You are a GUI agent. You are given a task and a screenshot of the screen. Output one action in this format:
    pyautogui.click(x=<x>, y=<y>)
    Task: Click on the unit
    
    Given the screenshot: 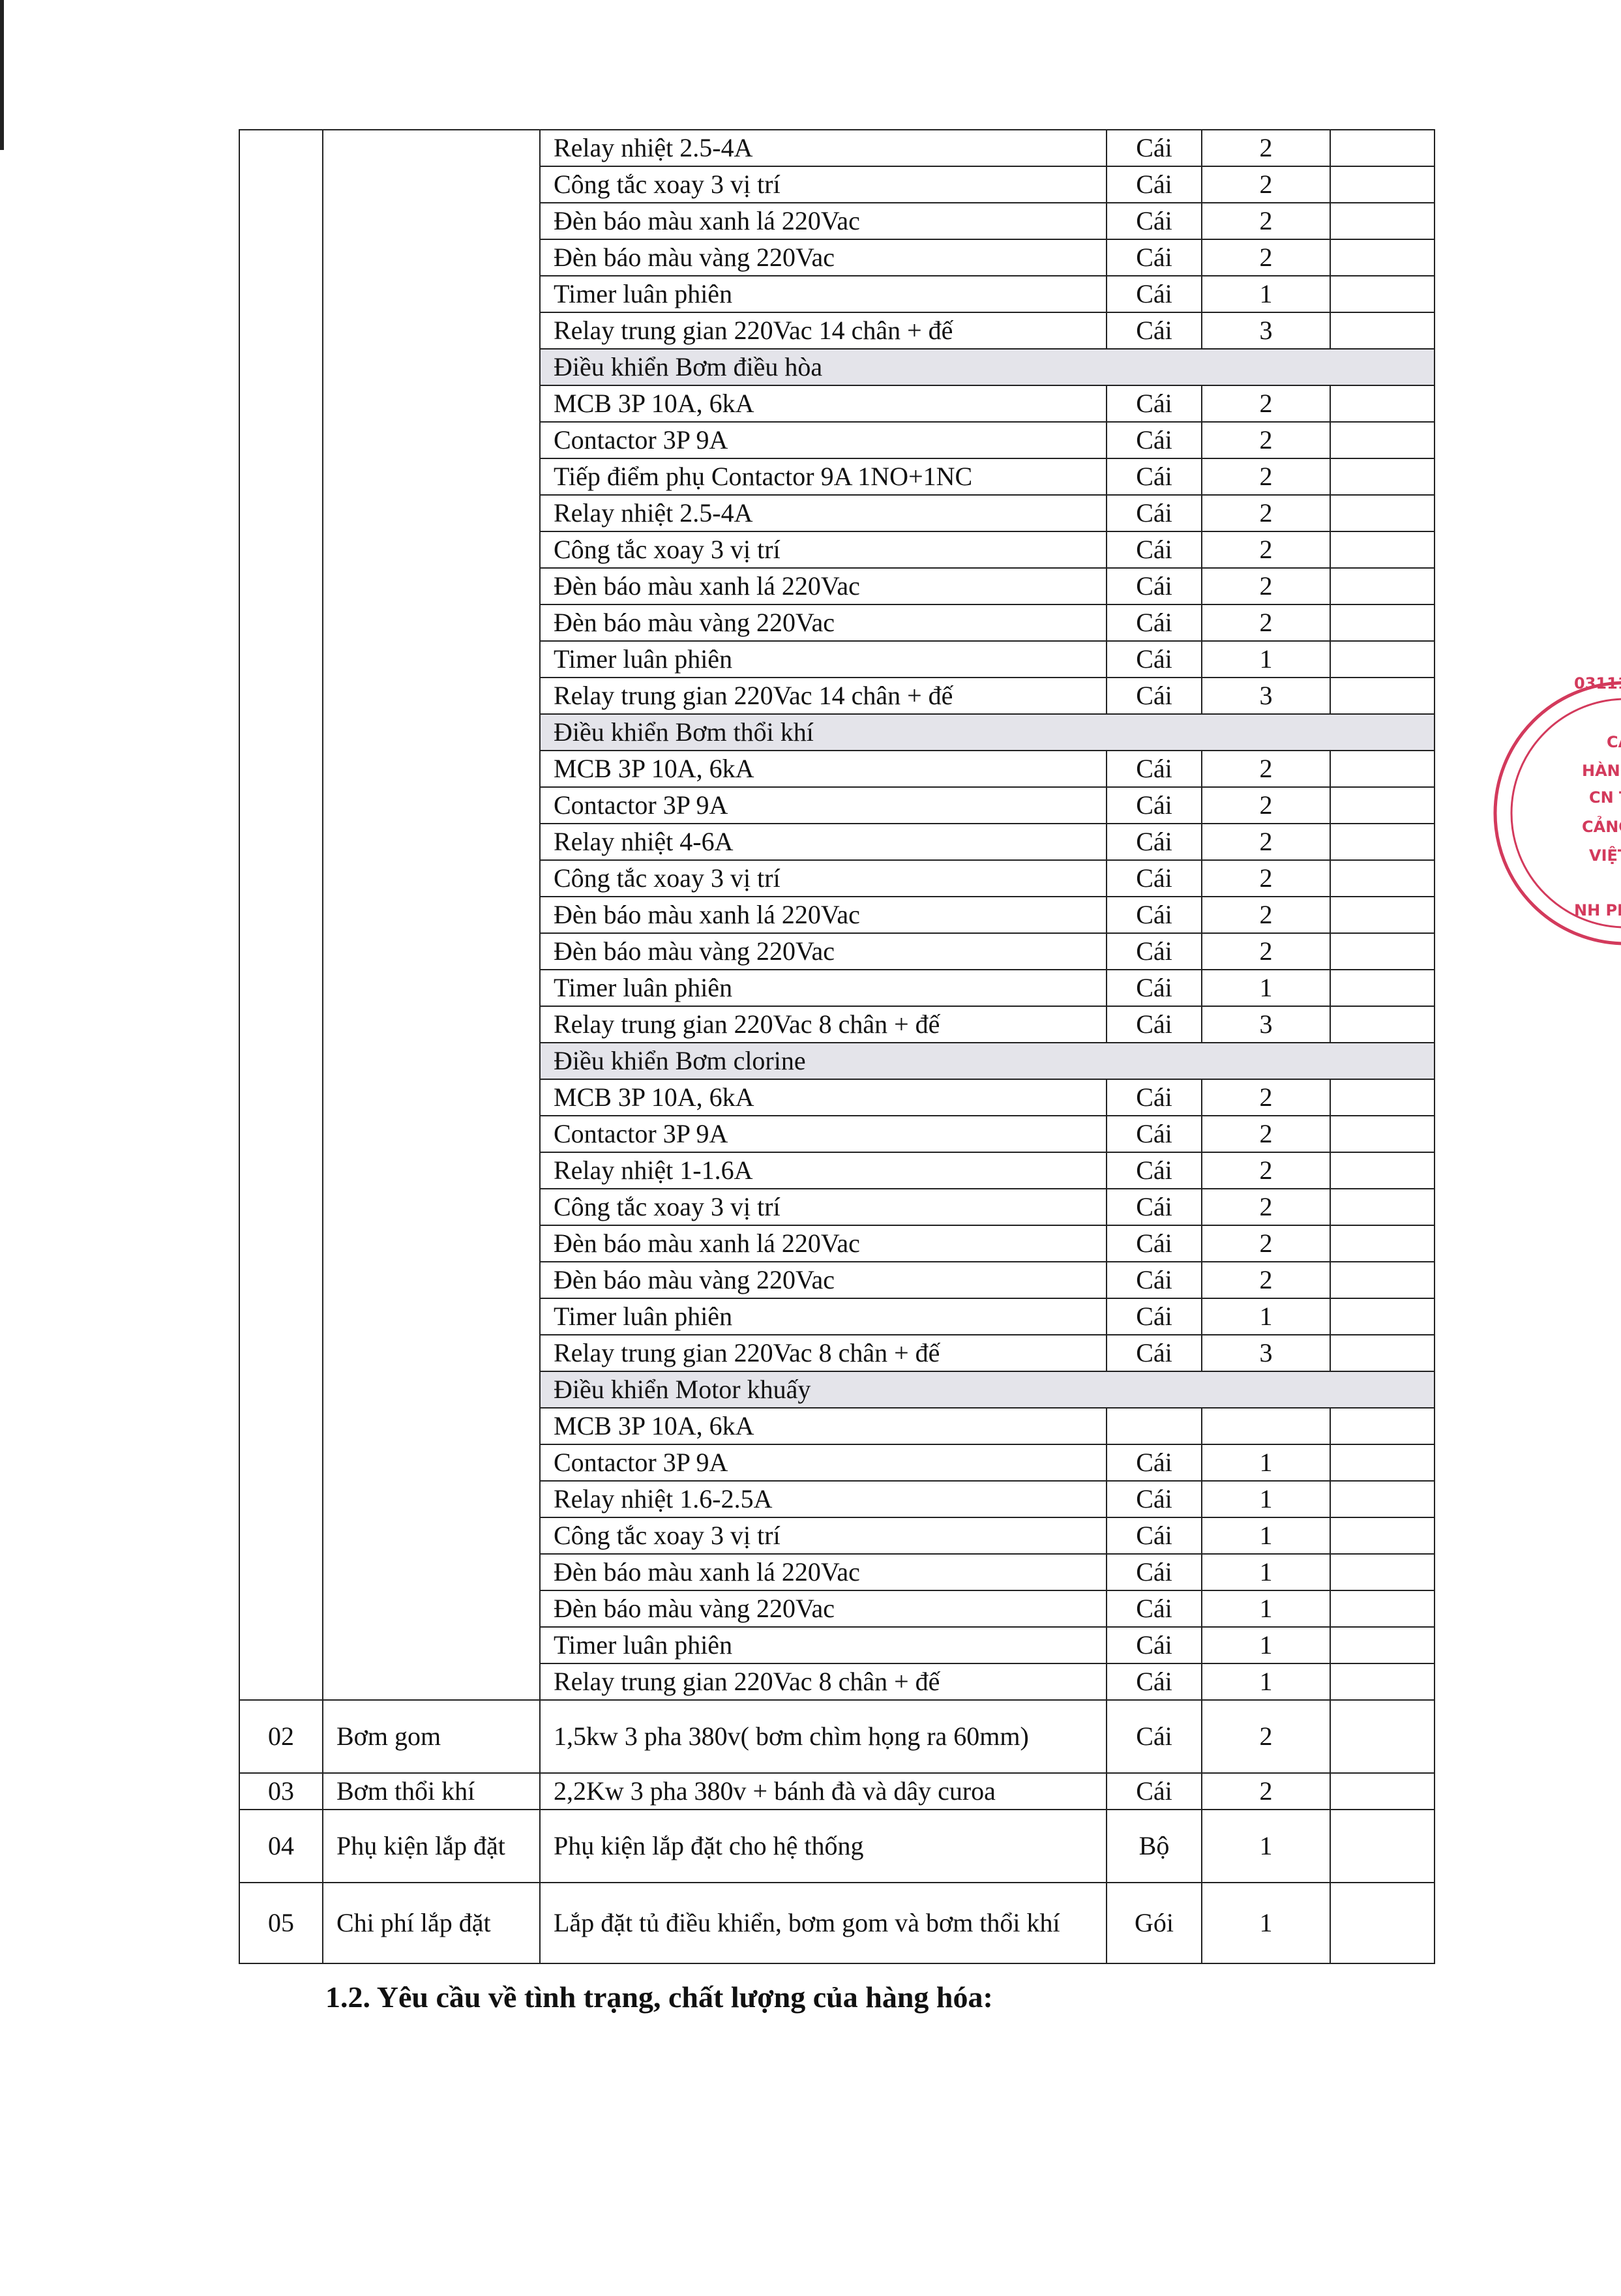 What is the action you would take?
    pyautogui.click(x=1154, y=1426)
    